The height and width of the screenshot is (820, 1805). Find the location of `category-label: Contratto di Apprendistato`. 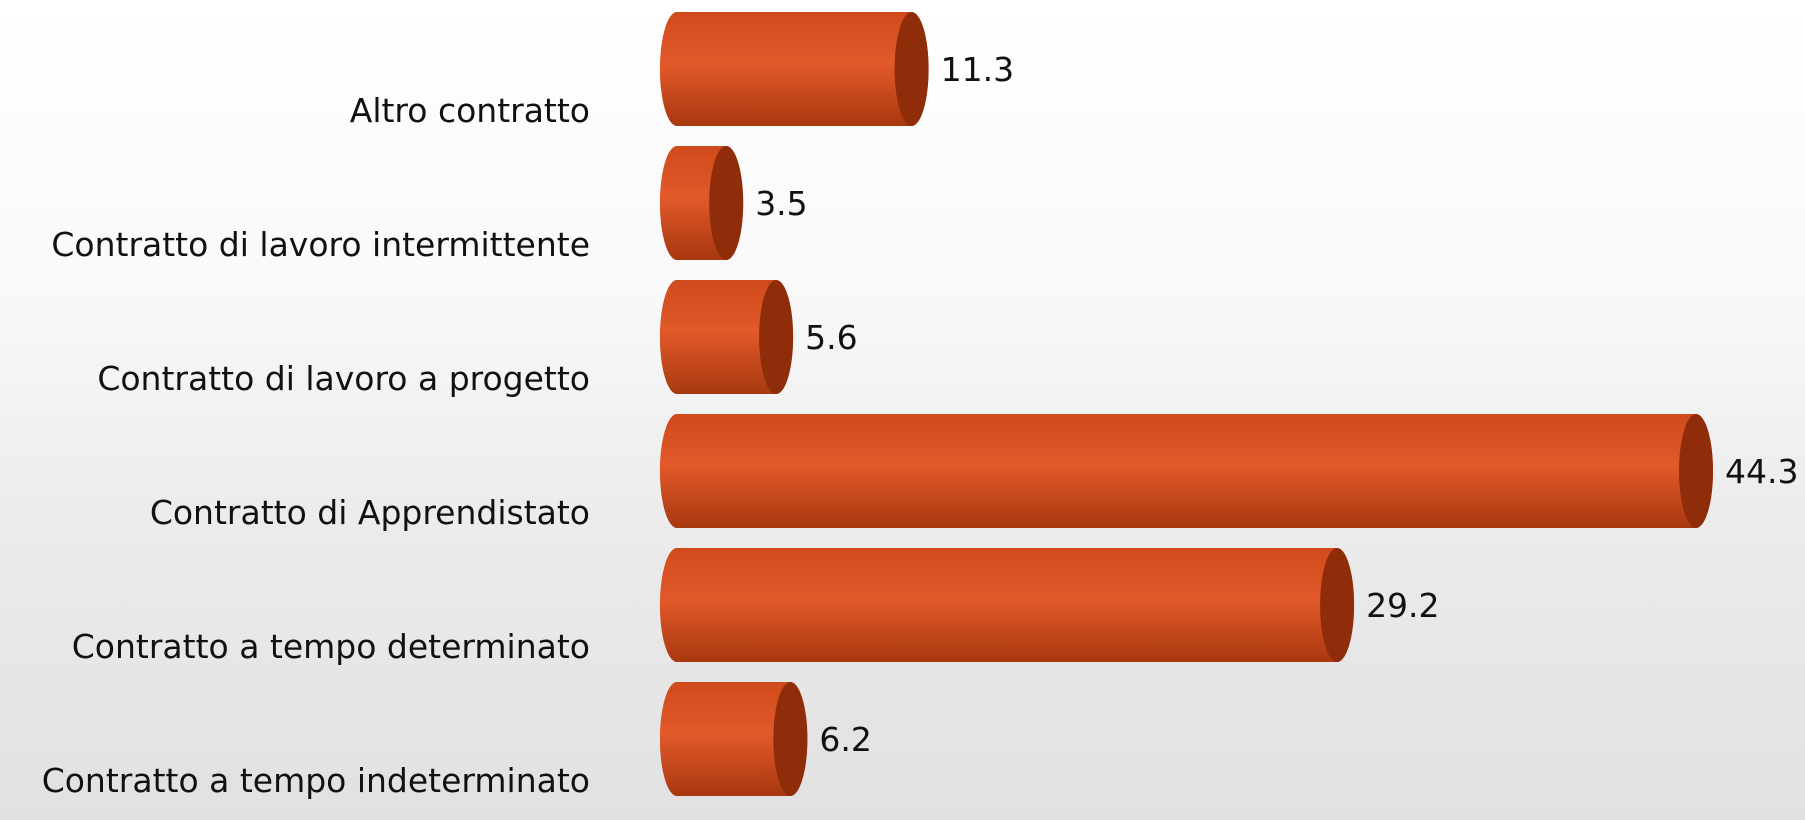

category-label: Contratto di Apprendistato is located at coordinates (370, 512).